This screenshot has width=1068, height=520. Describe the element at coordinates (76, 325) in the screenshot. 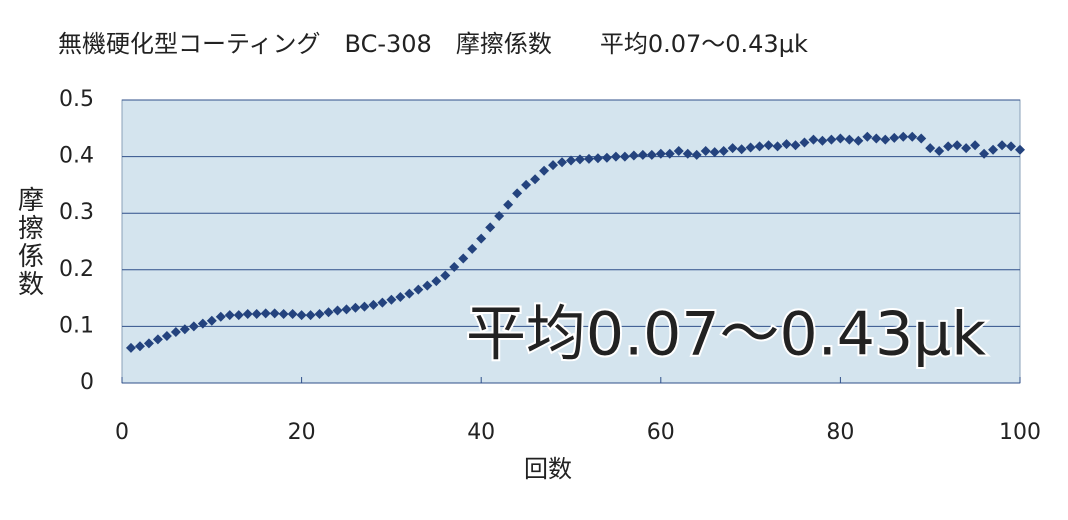

I see `y-tick-label: 0.1` at that location.